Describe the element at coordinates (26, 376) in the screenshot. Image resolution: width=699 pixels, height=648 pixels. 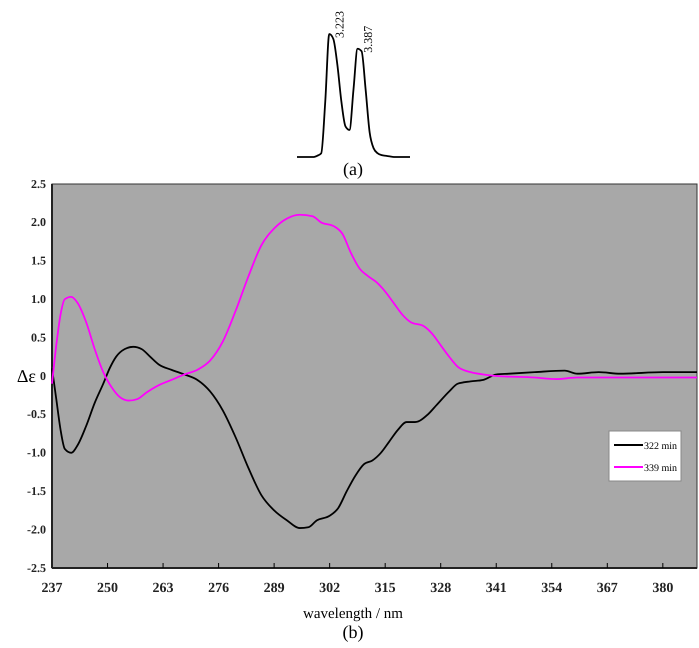
I see `y-axis-title: Δε` at that location.